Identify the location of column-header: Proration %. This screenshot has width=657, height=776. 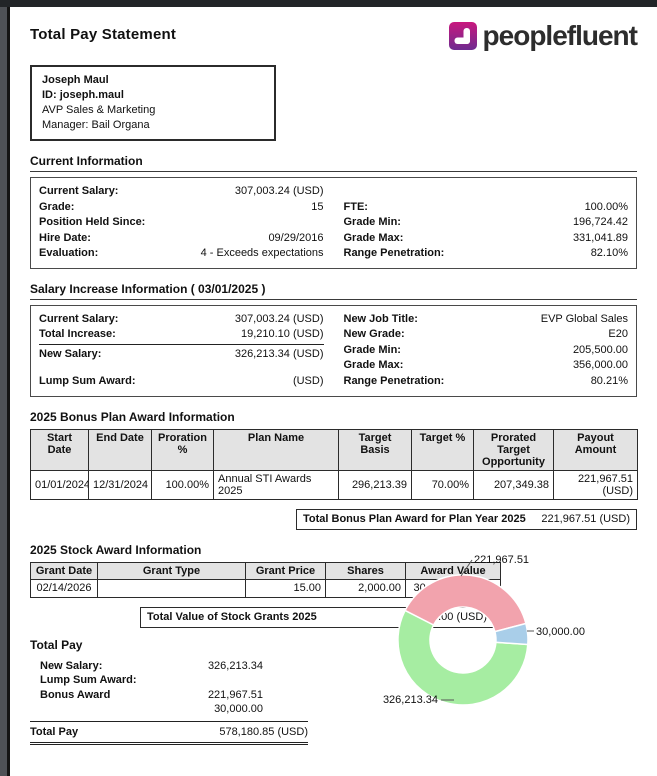
(182, 449).